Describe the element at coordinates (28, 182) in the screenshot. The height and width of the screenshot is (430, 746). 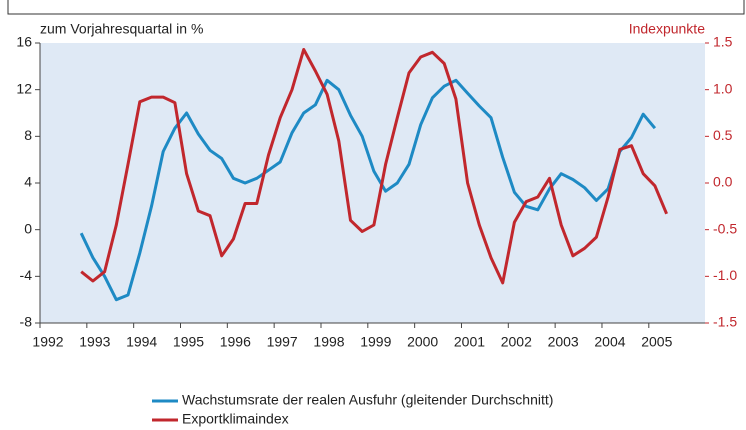
I see `y-tick-label: 4` at that location.